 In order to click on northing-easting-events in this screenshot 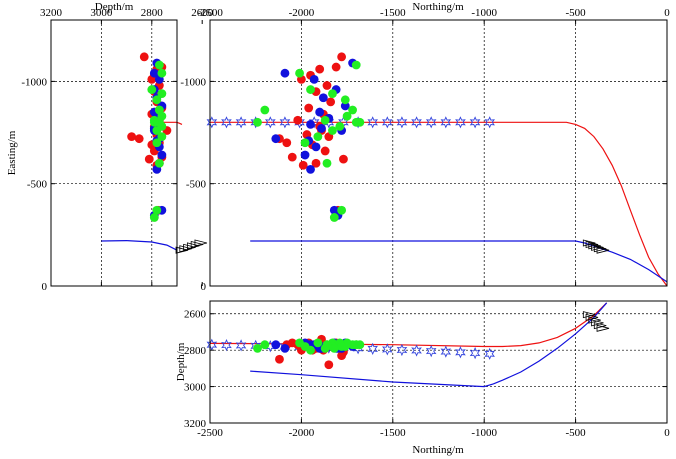, I will do `click(309, 137)`.